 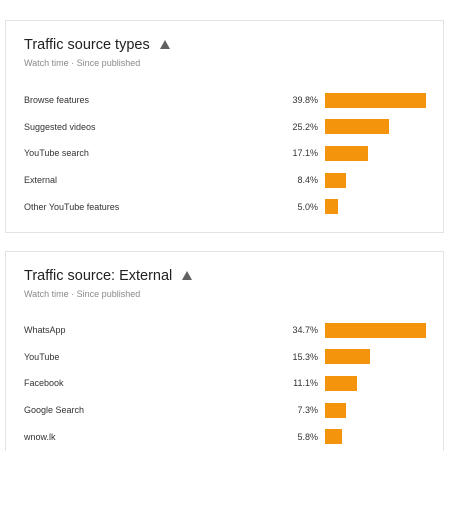 I want to click on row-percentage: 7.3%, so click(x=307, y=410).